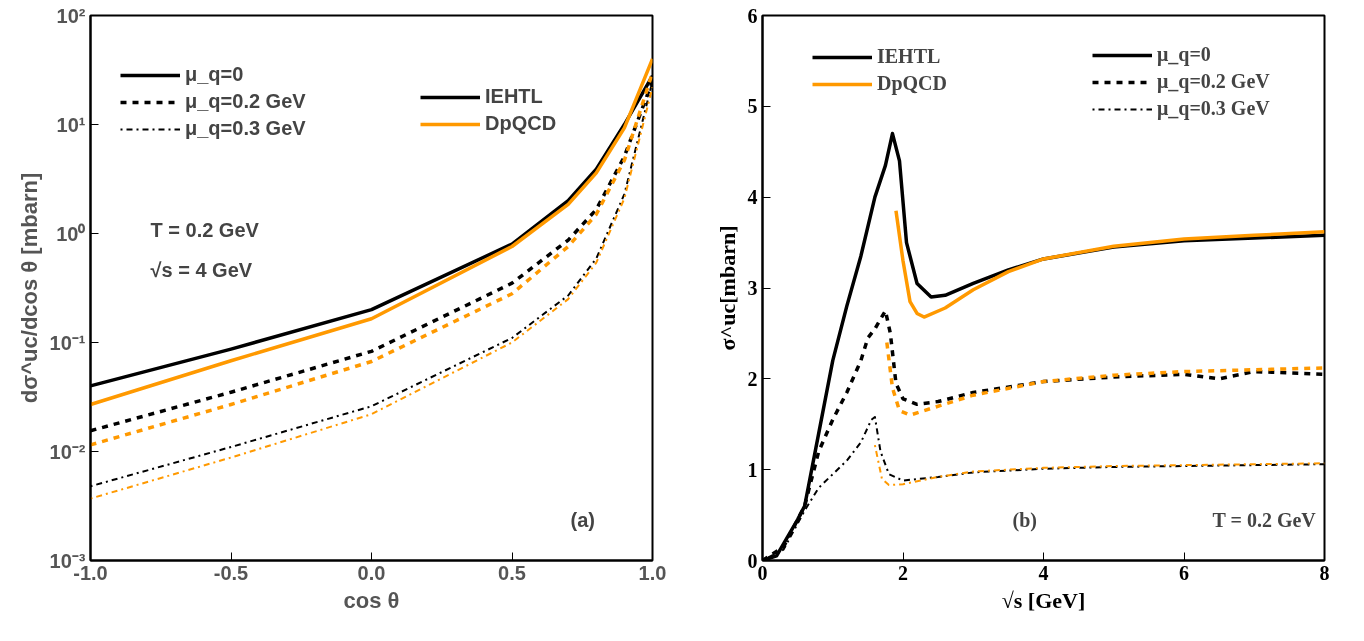 The height and width of the screenshot is (641, 1364). What do you see at coordinates (371, 600) in the screenshot?
I see `x-axis-title: cos θ` at bounding box center [371, 600].